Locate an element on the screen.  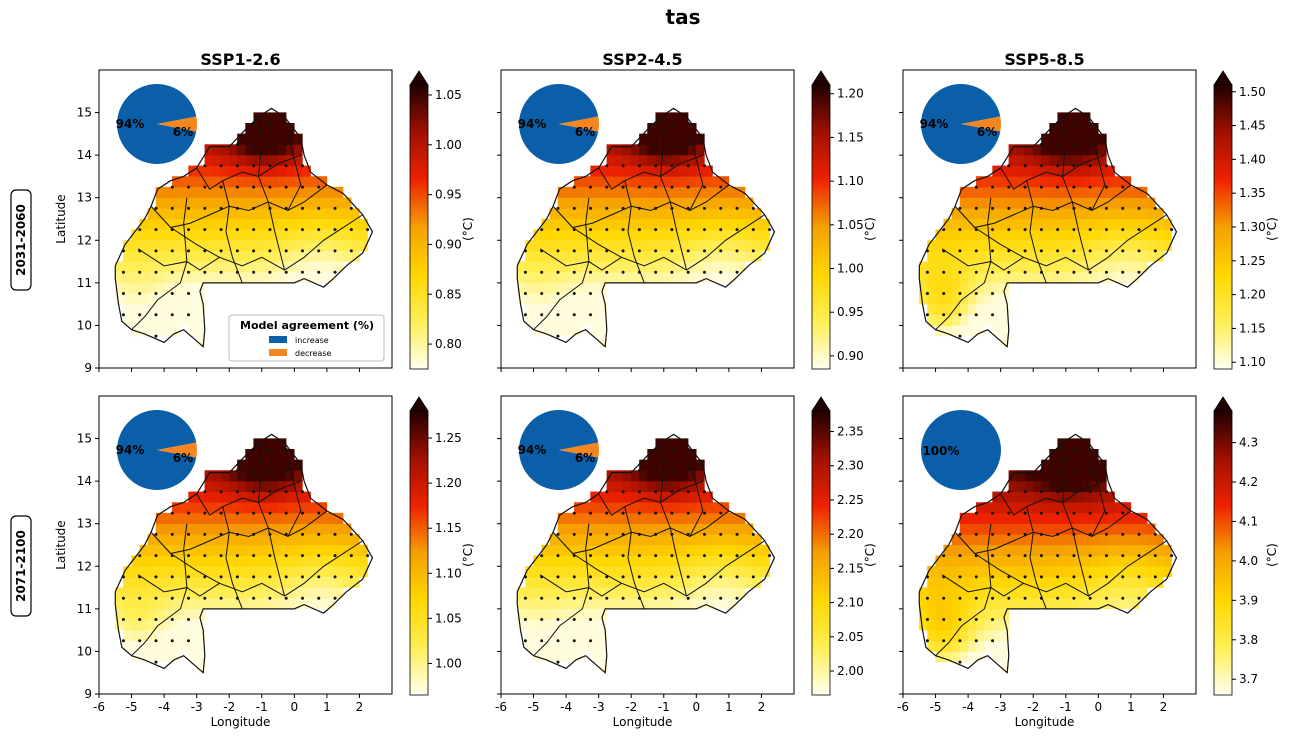
colorbar-label: (°C) is located at coordinates (1272, 555).